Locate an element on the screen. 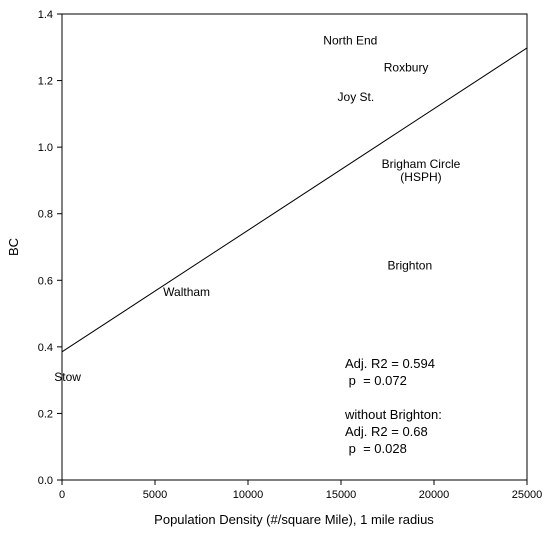 This screenshot has width=545, height=533. stats-line: p = 0.028 is located at coordinates (376, 448).